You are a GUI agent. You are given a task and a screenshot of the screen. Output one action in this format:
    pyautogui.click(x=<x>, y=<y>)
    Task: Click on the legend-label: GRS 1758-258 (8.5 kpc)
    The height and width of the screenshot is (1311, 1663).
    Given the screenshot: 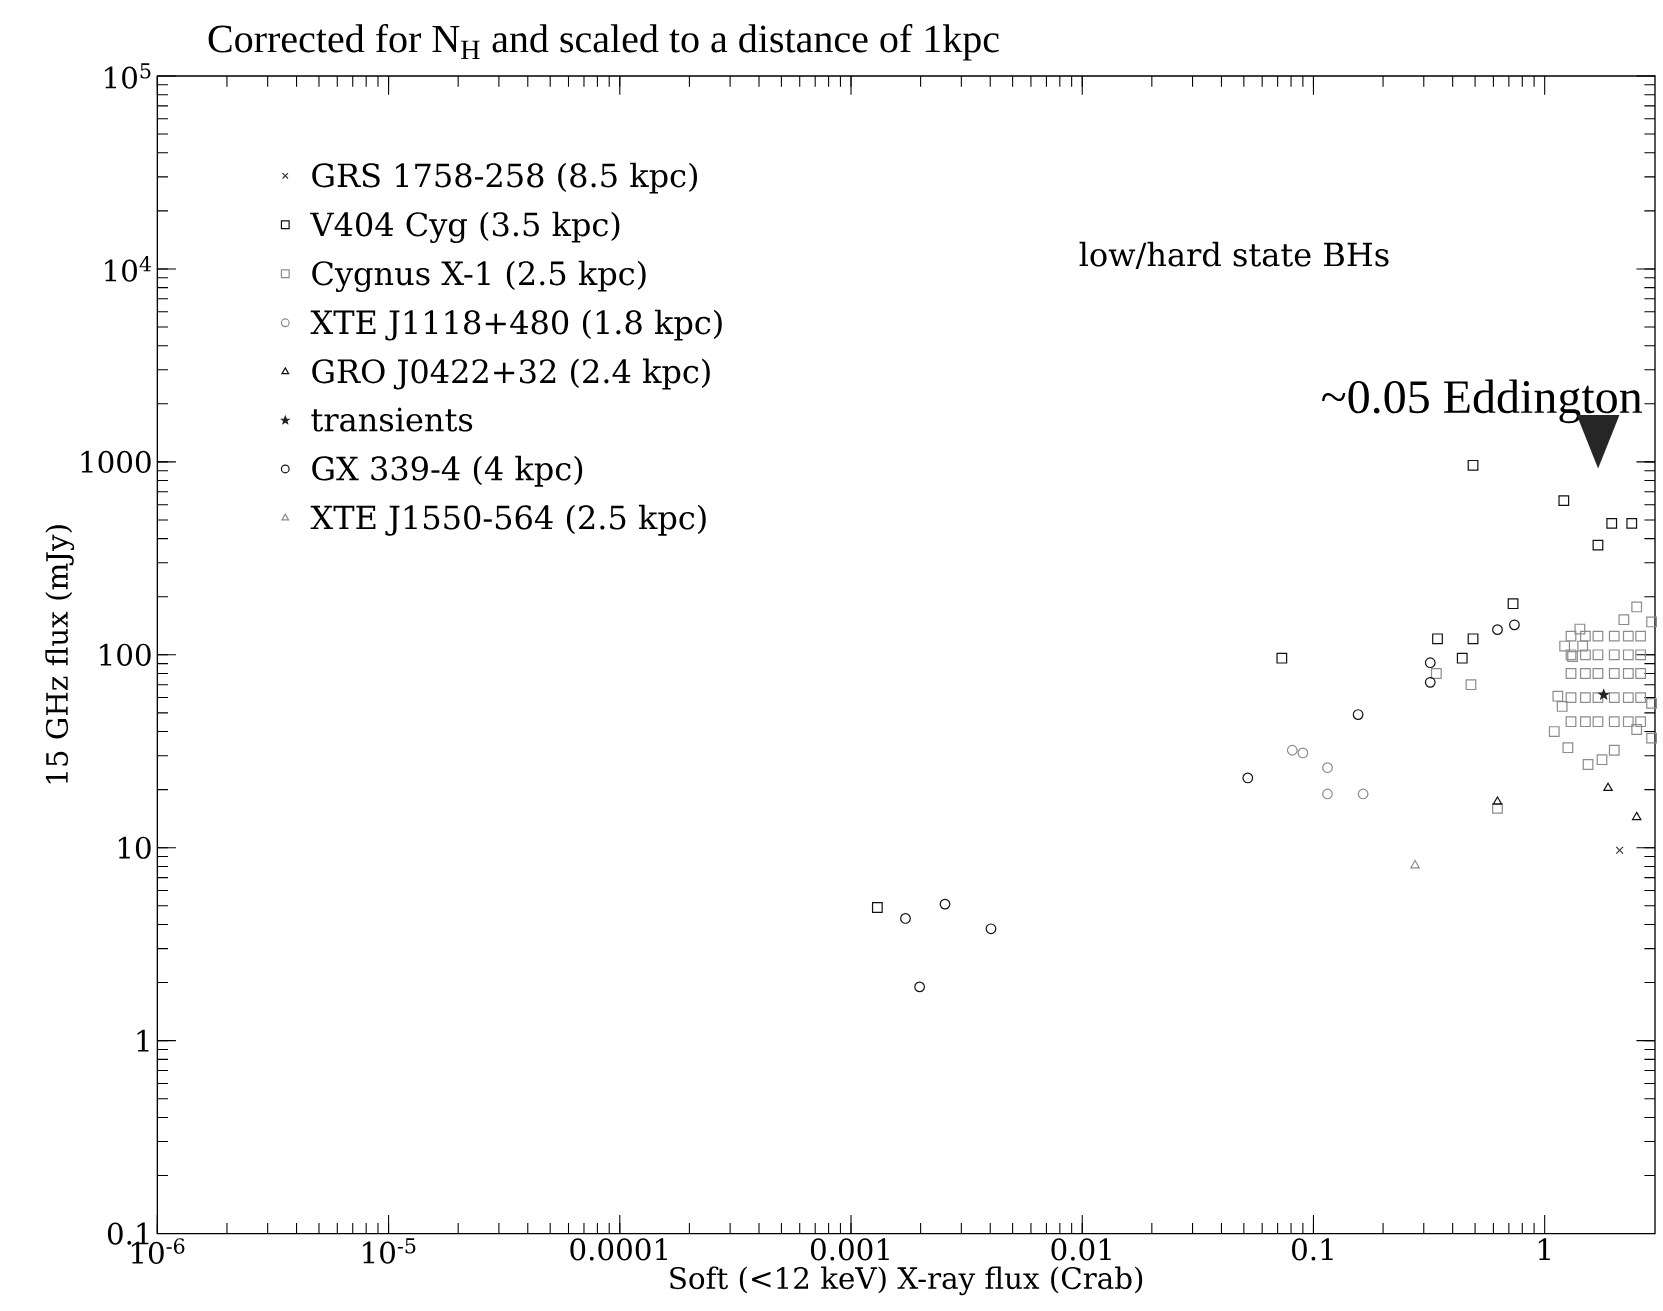 What is the action you would take?
    pyautogui.click(x=504, y=178)
    